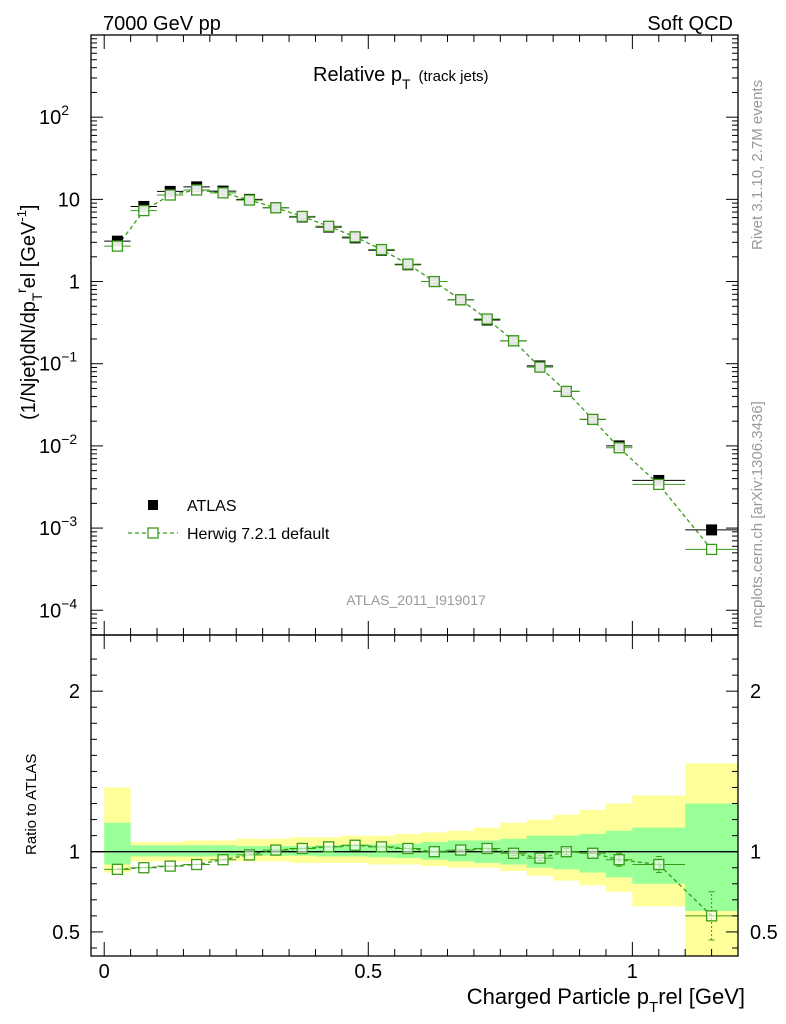 The height and width of the screenshot is (1024, 786). Describe the element at coordinates (74, 692) in the screenshot. I see `ratio-y-tick-label-left: 2` at that location.